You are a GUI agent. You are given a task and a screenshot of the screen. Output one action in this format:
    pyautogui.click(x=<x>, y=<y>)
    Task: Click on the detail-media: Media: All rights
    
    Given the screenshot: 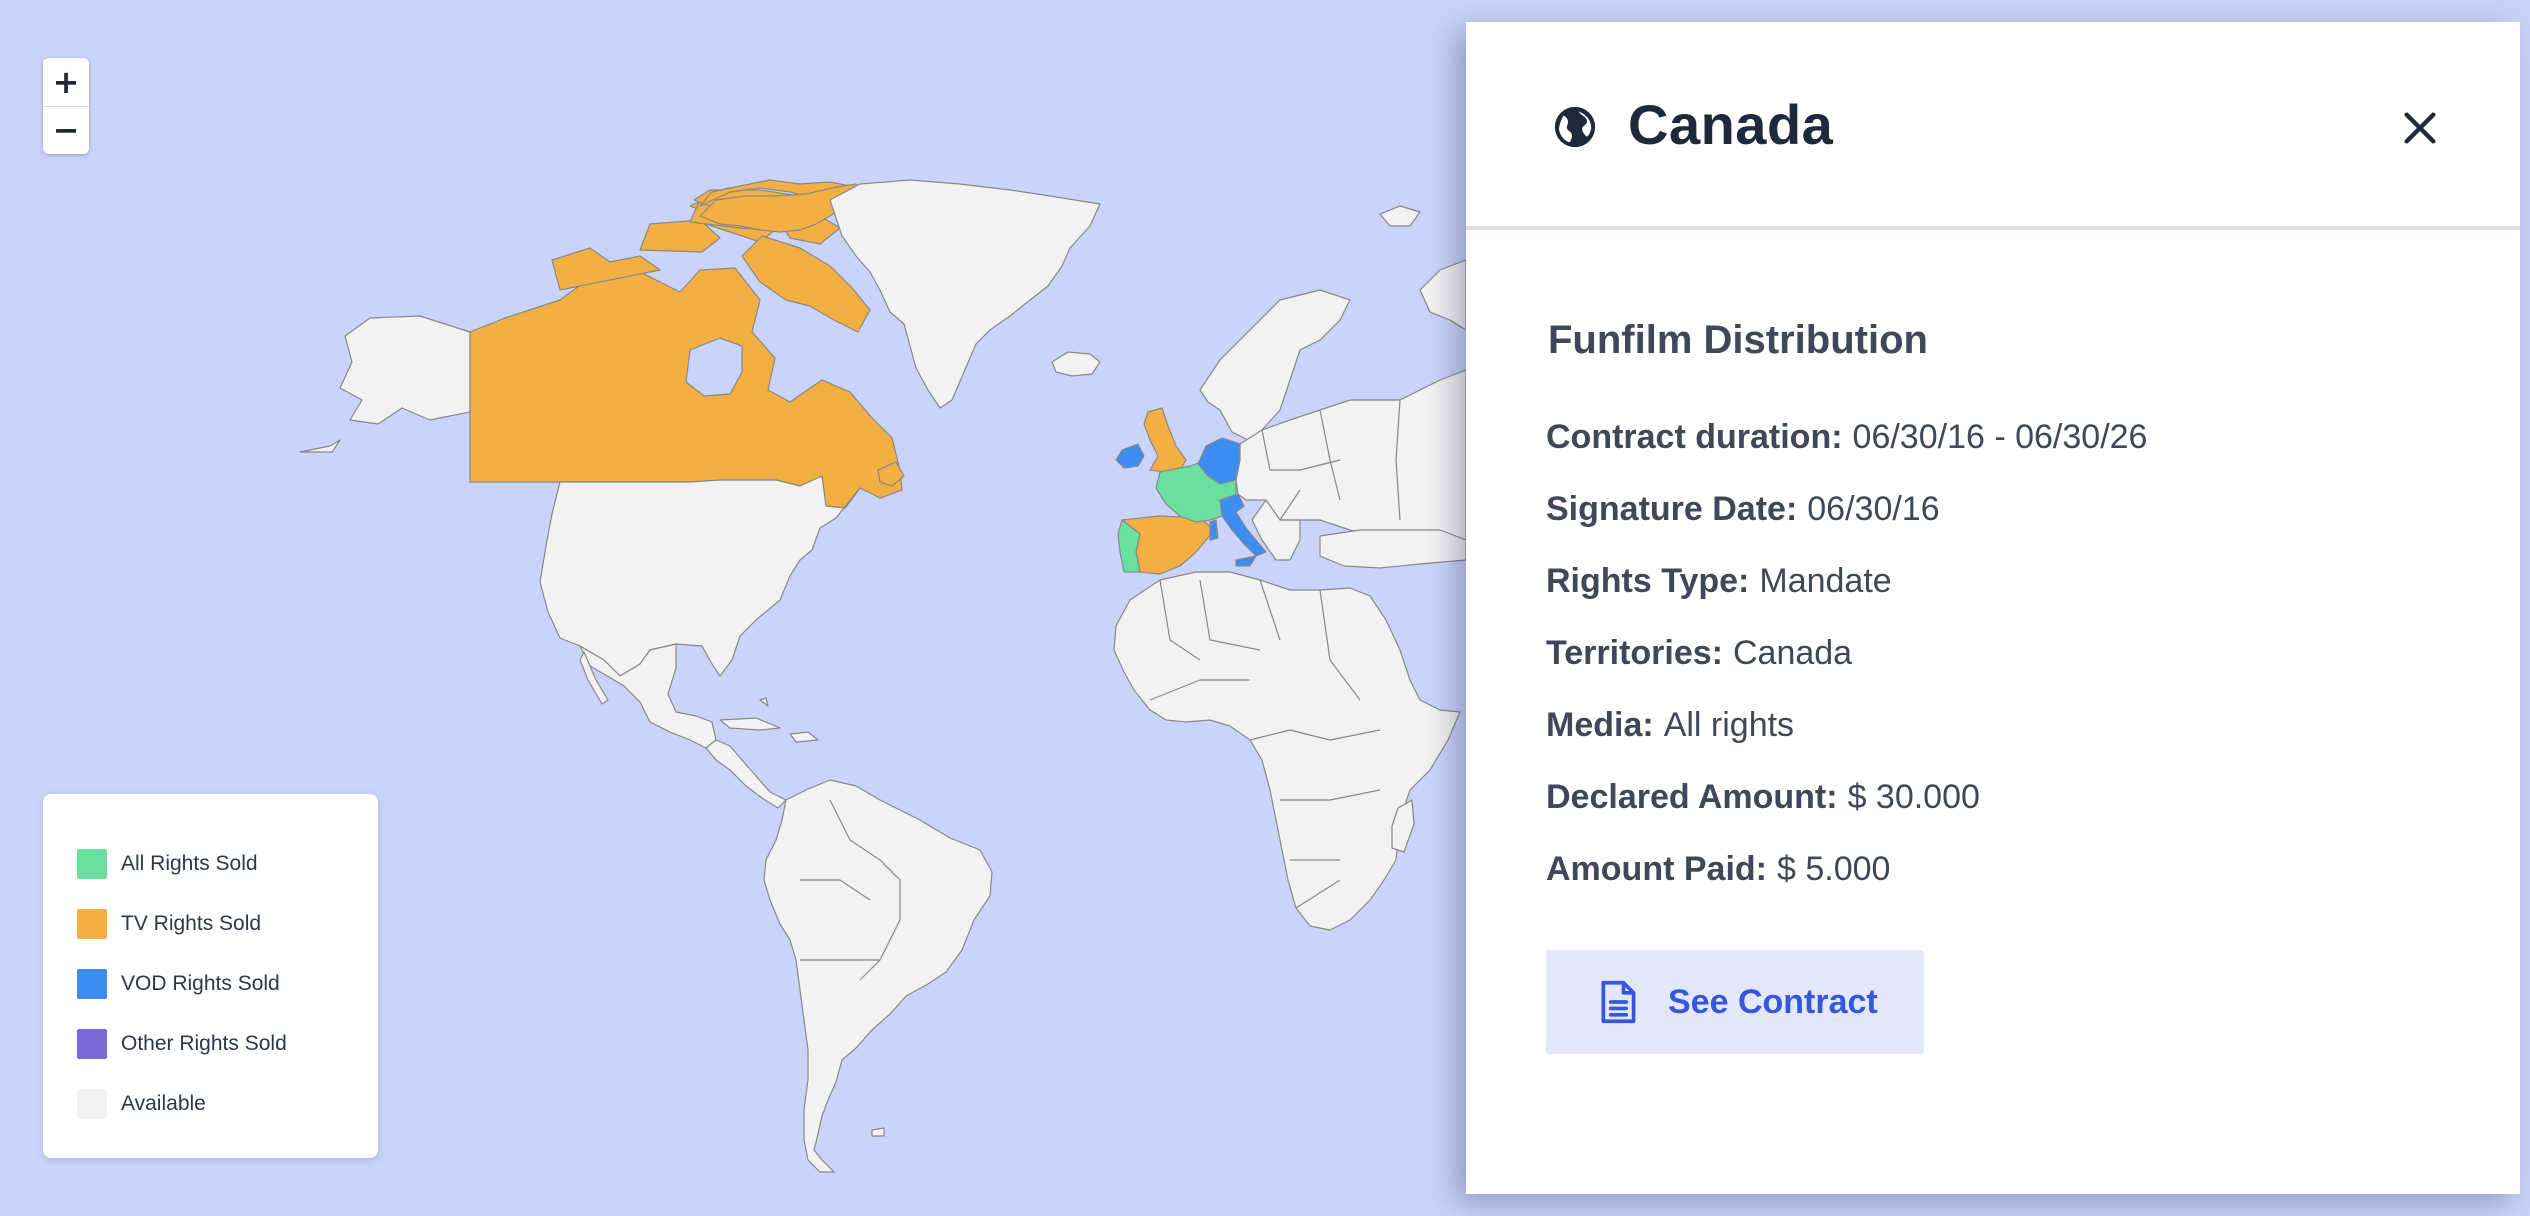 What is the action you would take?
    pyautogui.click(x=1846, y=742)
    